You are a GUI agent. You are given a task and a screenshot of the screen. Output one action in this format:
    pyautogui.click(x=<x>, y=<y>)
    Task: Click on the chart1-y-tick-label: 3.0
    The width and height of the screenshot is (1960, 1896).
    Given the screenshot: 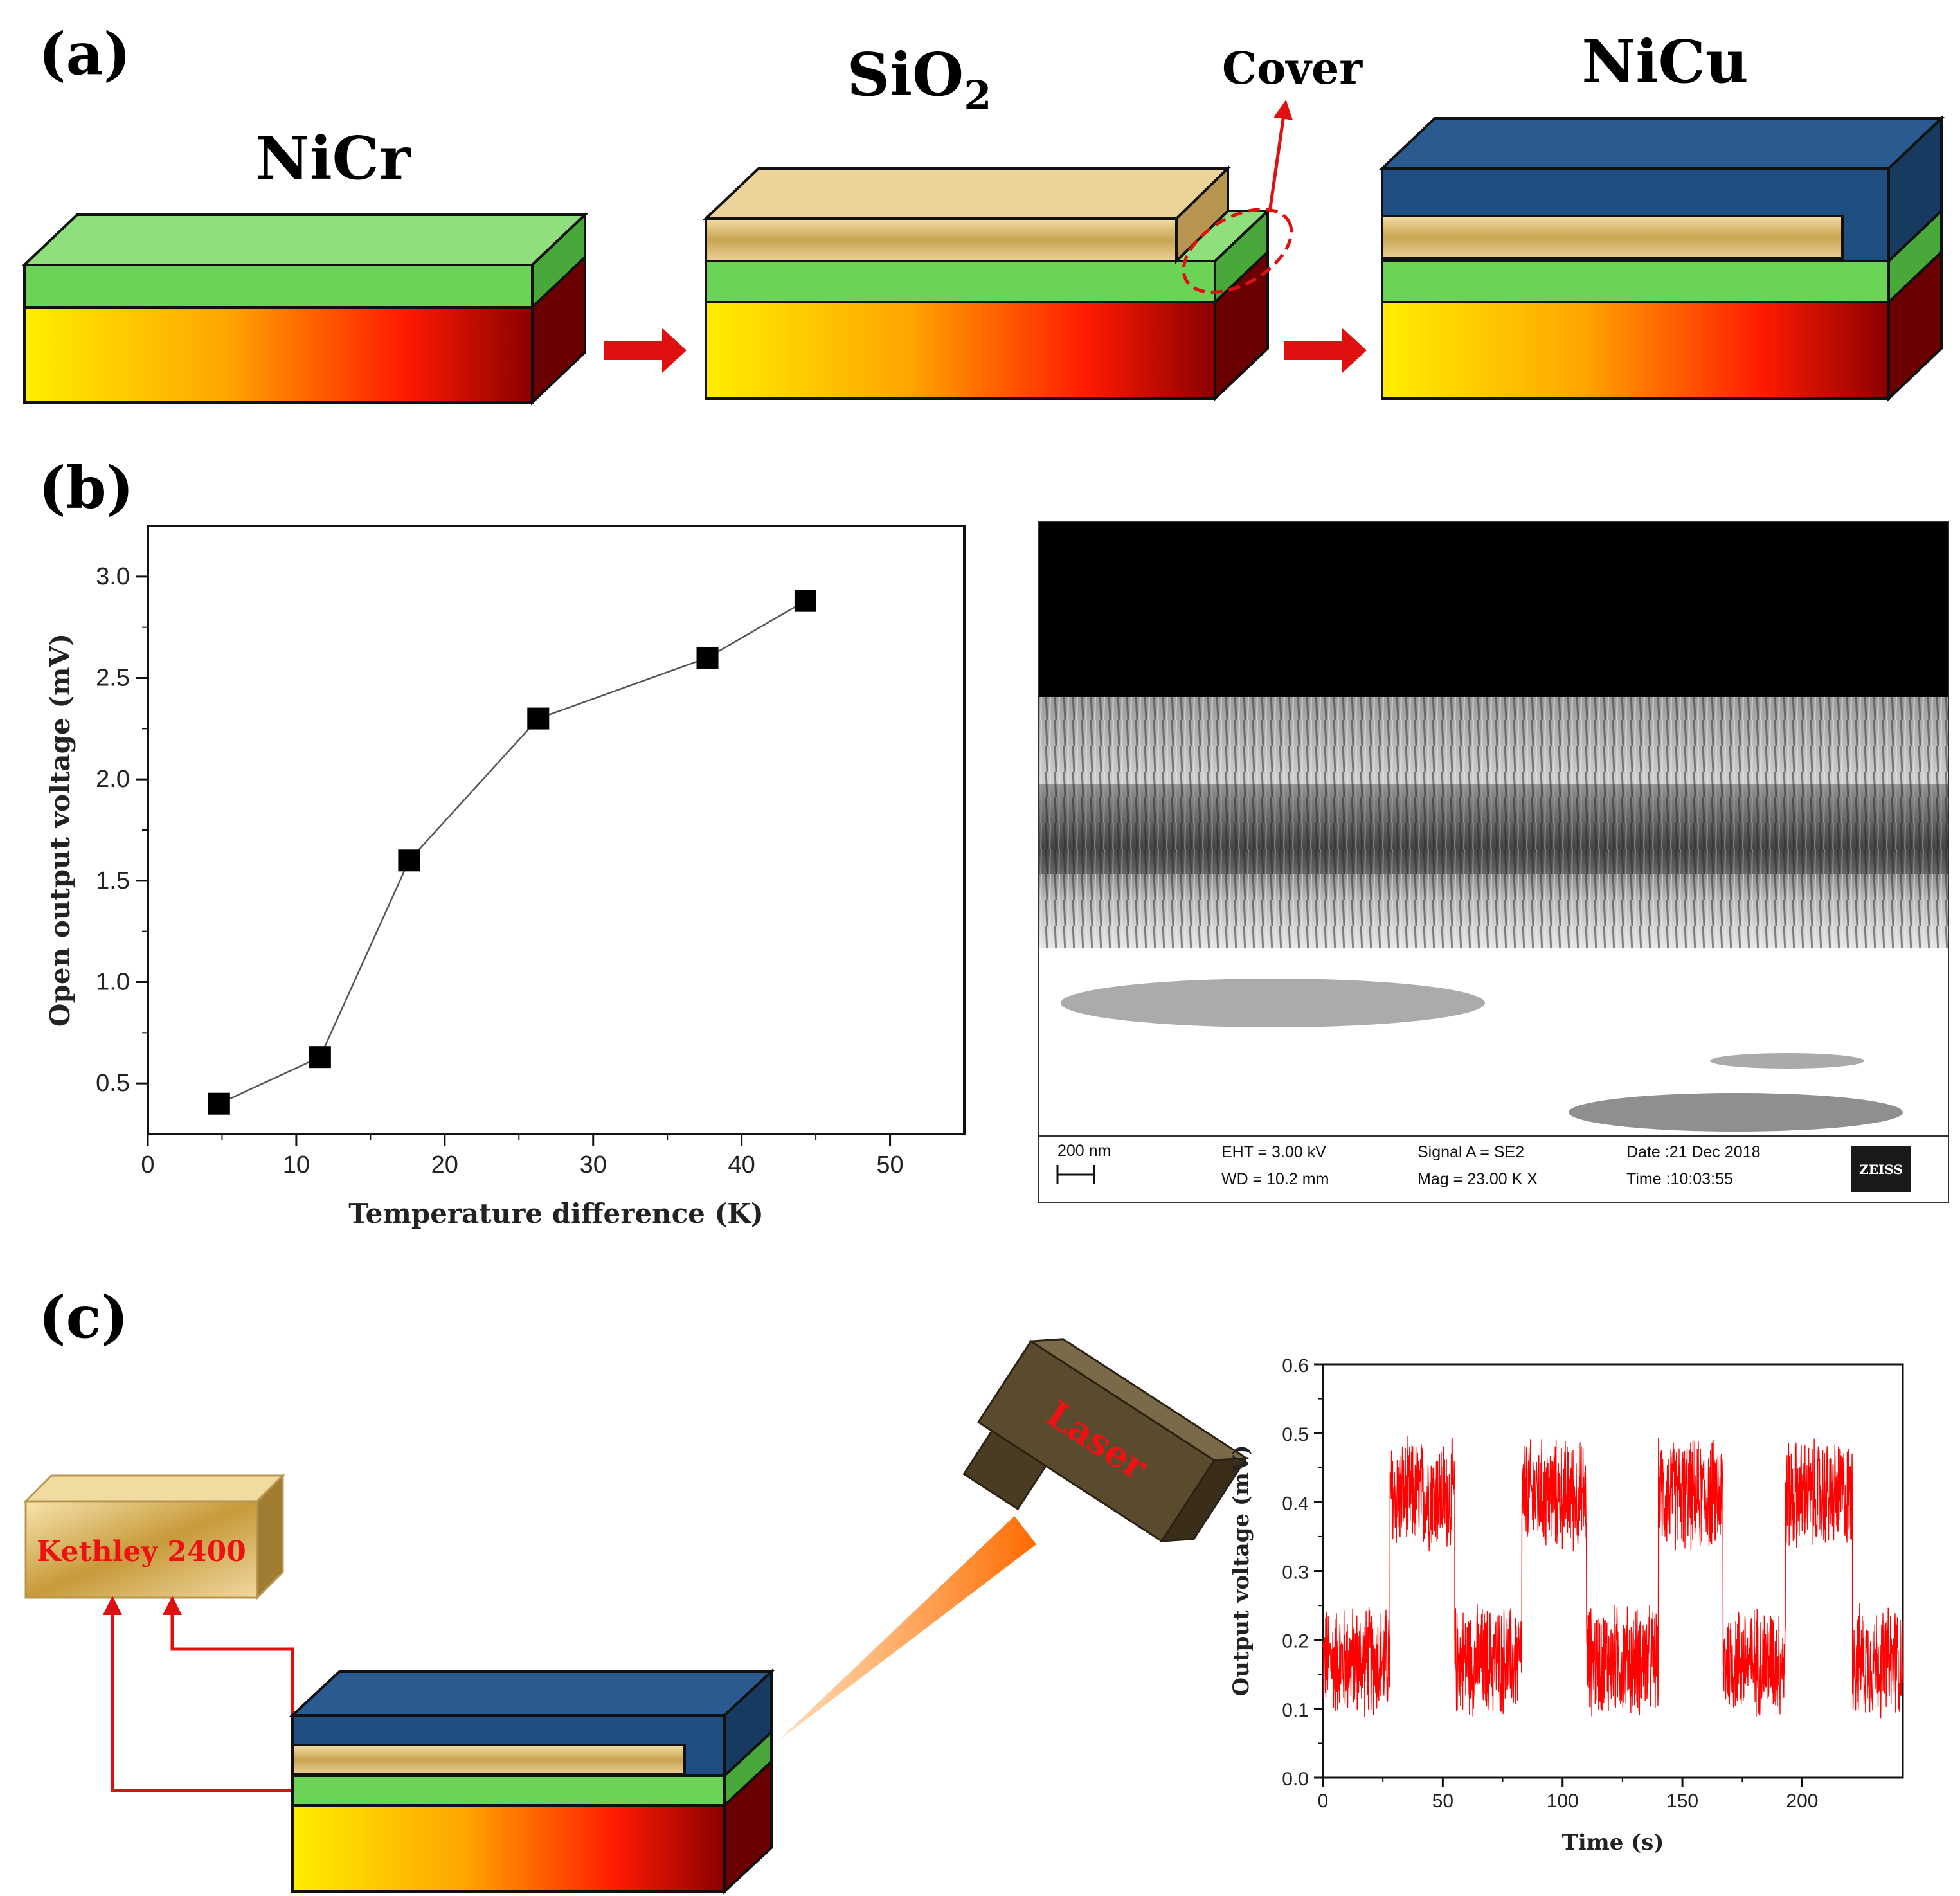 What is the action you would take?
    pyautogui.click(x=113, y=576)
    